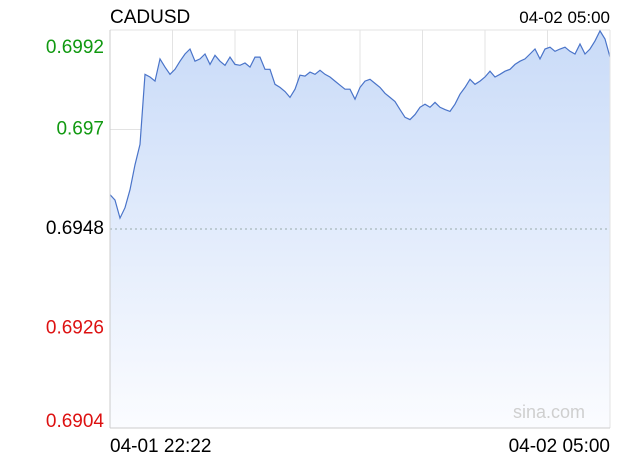 The width and height of the screenshot is (620, 460). I want to click on x-tick-label: 04-02 05:00, so click(559, 446).